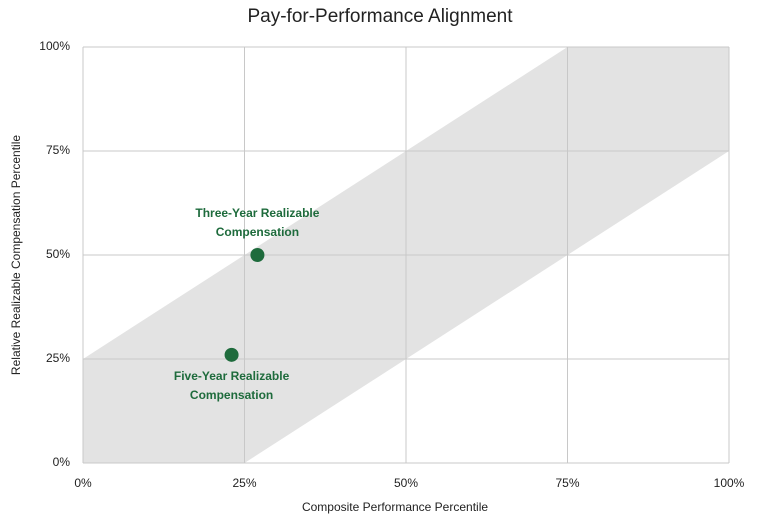 The image size is (760, 519). I want to click on y-tick-label: 75%, so click(58, 150).